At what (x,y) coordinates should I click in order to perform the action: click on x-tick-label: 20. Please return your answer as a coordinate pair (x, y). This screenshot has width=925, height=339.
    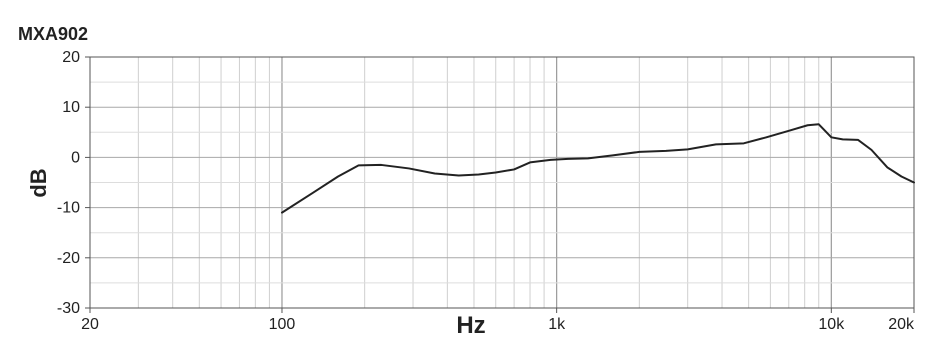
    Looking at the image, I should click on (90, 324).